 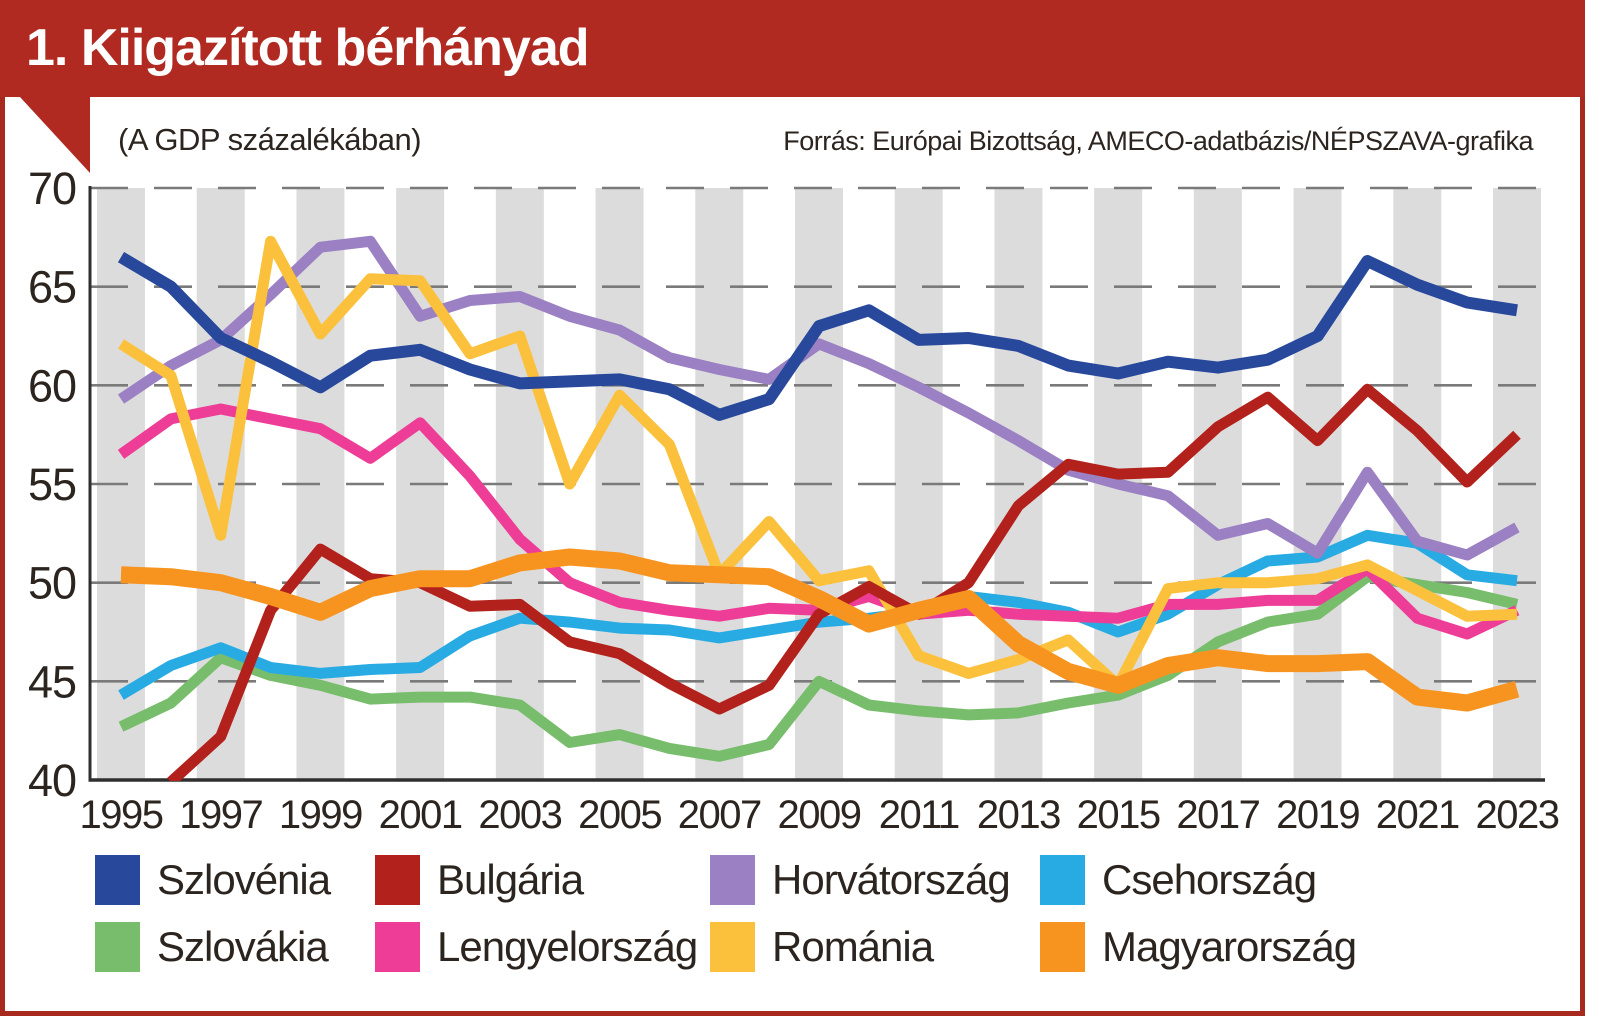 I want to click on page-title: 1. Kiigazított bérhányad, so click(x=308, y=48).